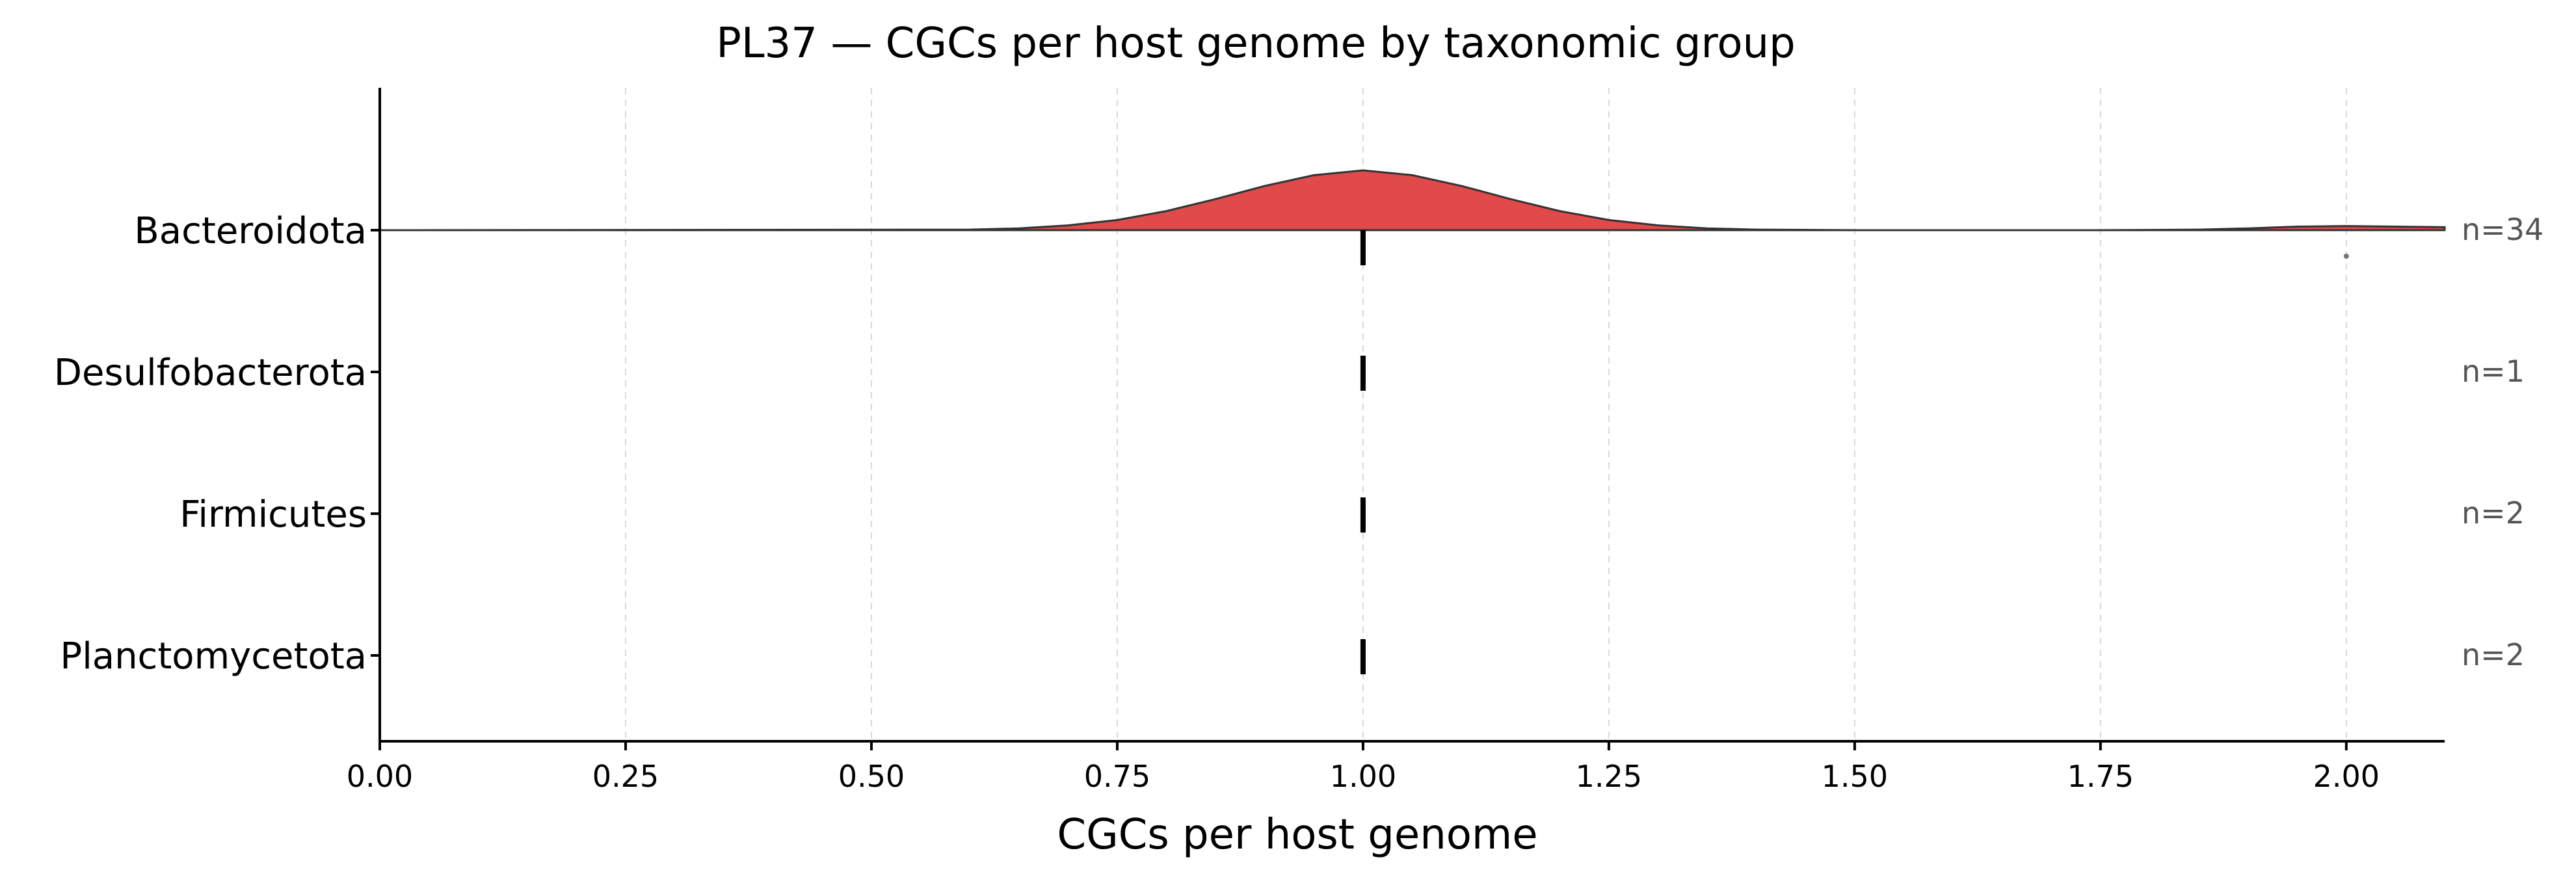 The width and height of the screenshot is (2576, 883). Describe the element at coordinates (1363, 777) in the screenshot. I see `x-tick-label: 1.00` at that location.